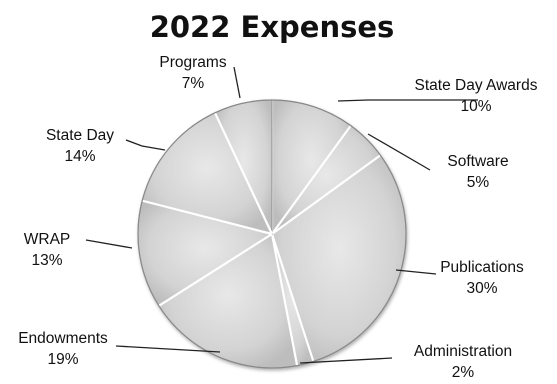 The image size is (557, 384). I want to click on slice-label-name: Software, so click(477, 161).